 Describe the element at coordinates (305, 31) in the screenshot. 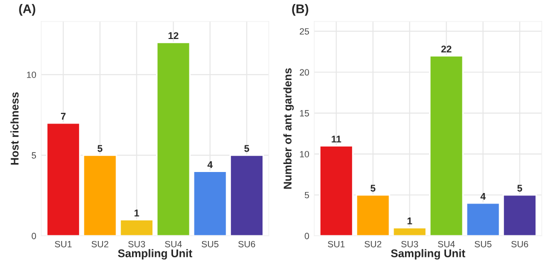

I see `y-tick-label: 25` at that location.